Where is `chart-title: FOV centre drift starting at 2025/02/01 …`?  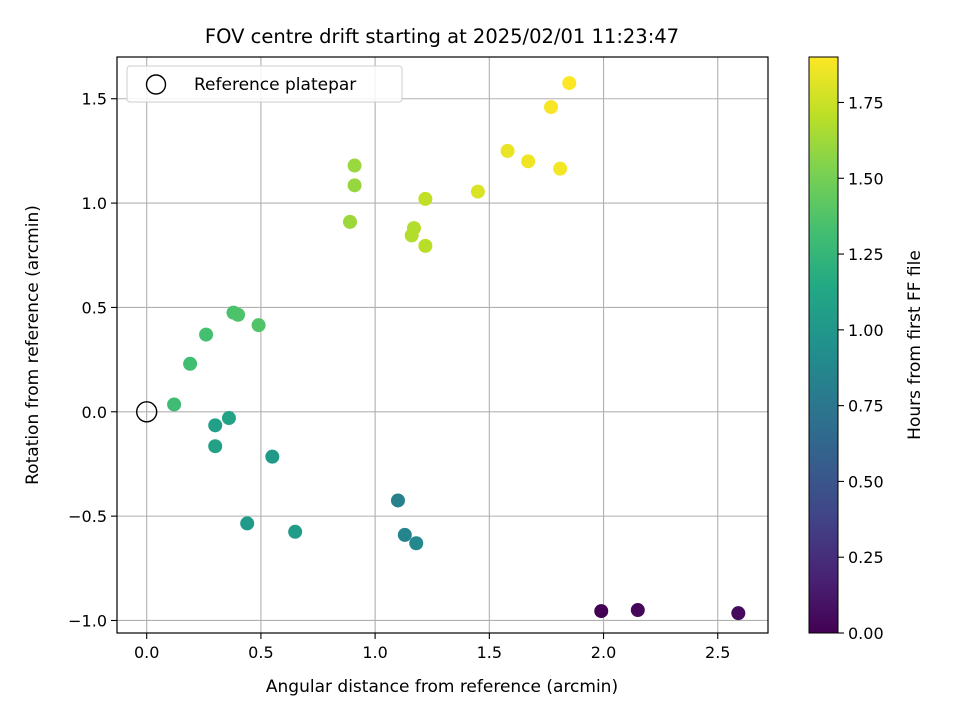
chart-title: FOV centre drift starting at 2025/02/01 … is located at coordinates (442, 36).